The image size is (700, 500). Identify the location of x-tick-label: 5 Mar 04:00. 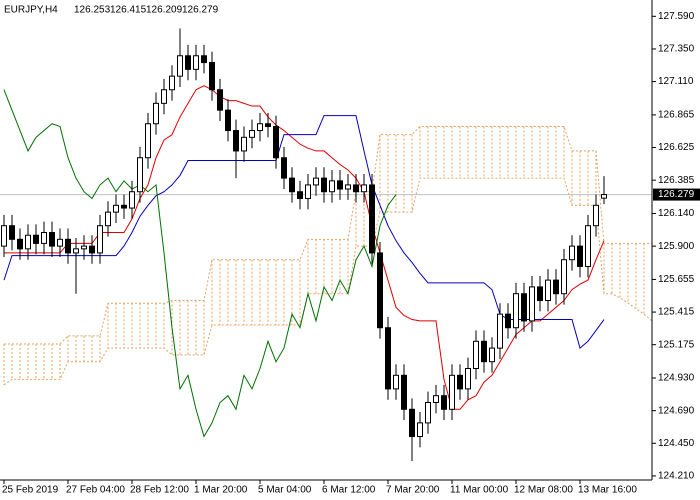
(285, 490).